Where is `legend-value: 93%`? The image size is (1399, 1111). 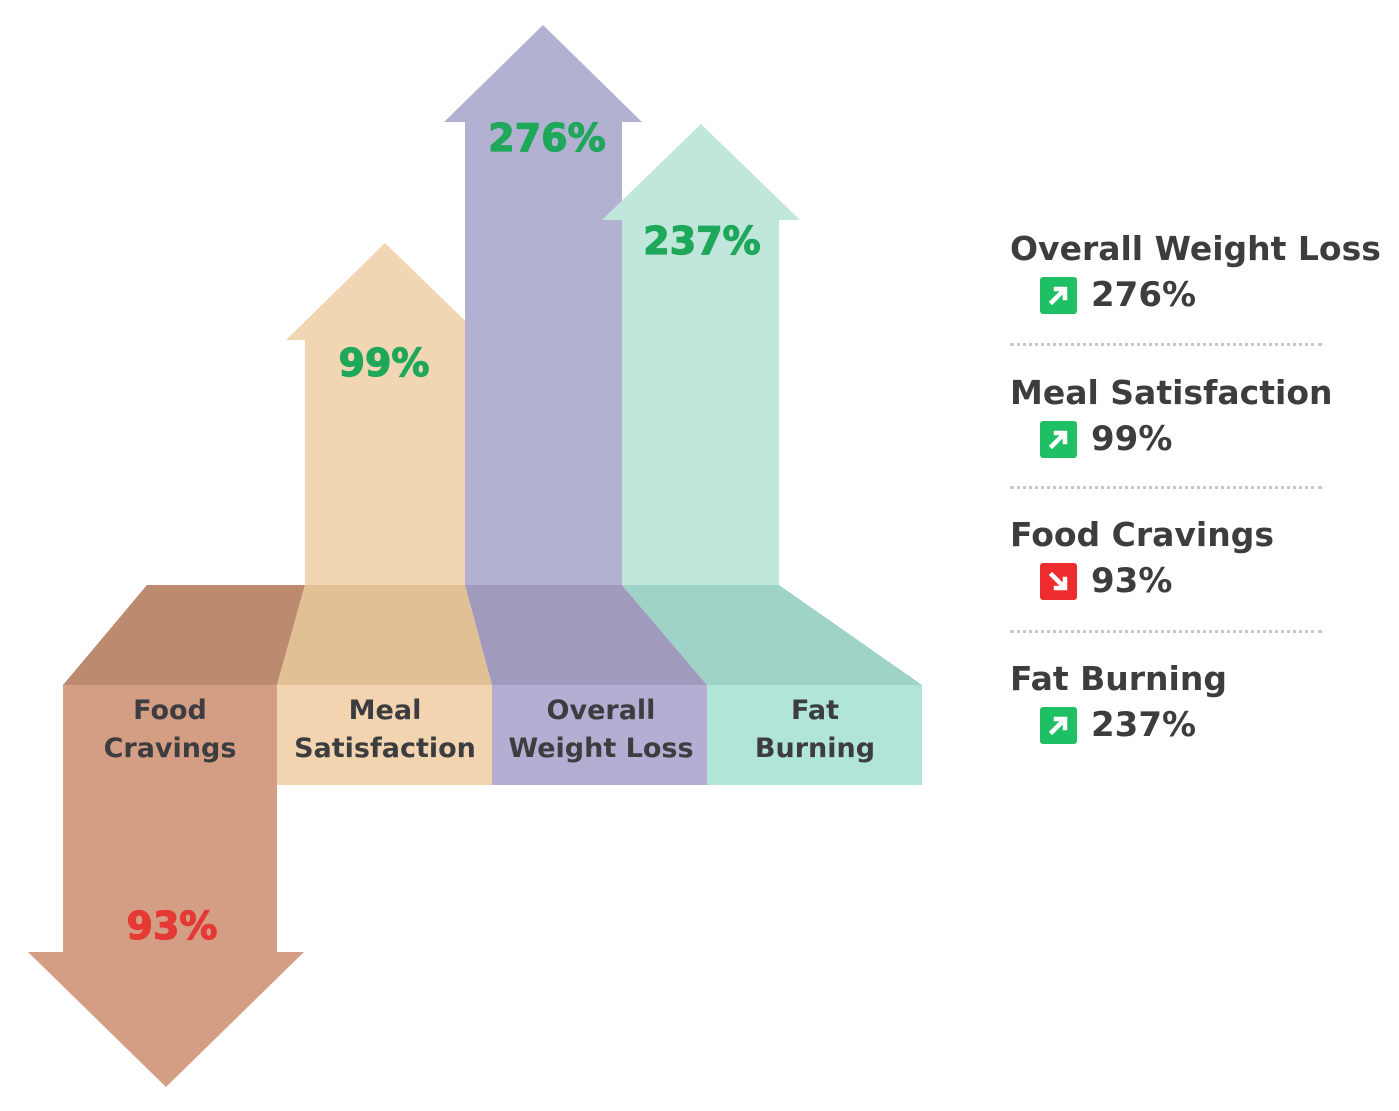 legend-value: 93% is located at coordinates (1132, 581).